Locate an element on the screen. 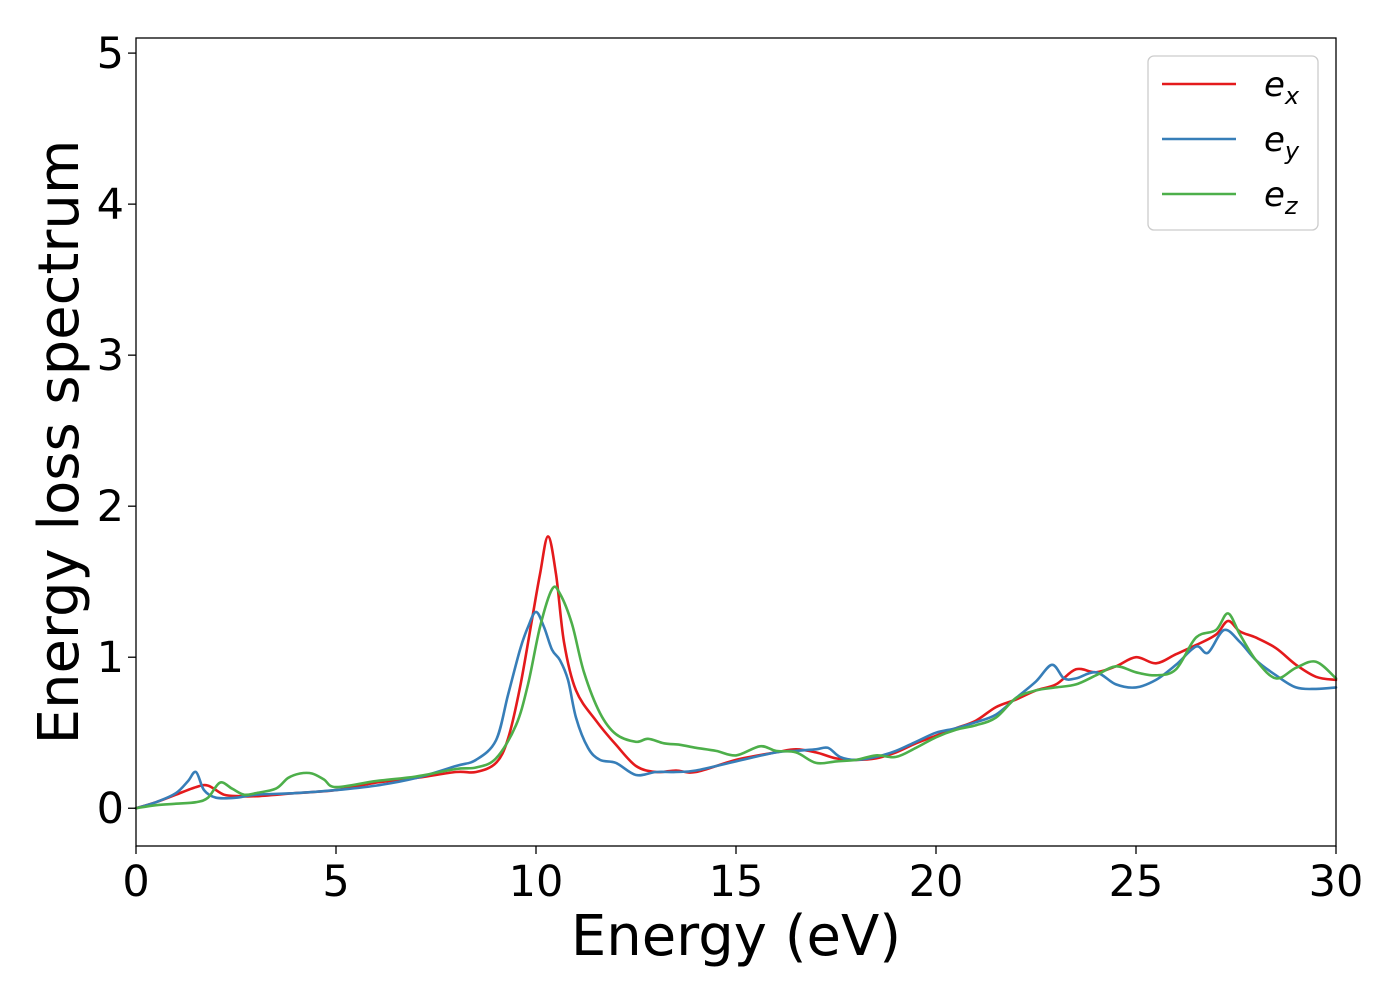 The height and width of the screenshot is (1000, 1400). x-tick-label: 30 is located at coordinates (1336, 882).